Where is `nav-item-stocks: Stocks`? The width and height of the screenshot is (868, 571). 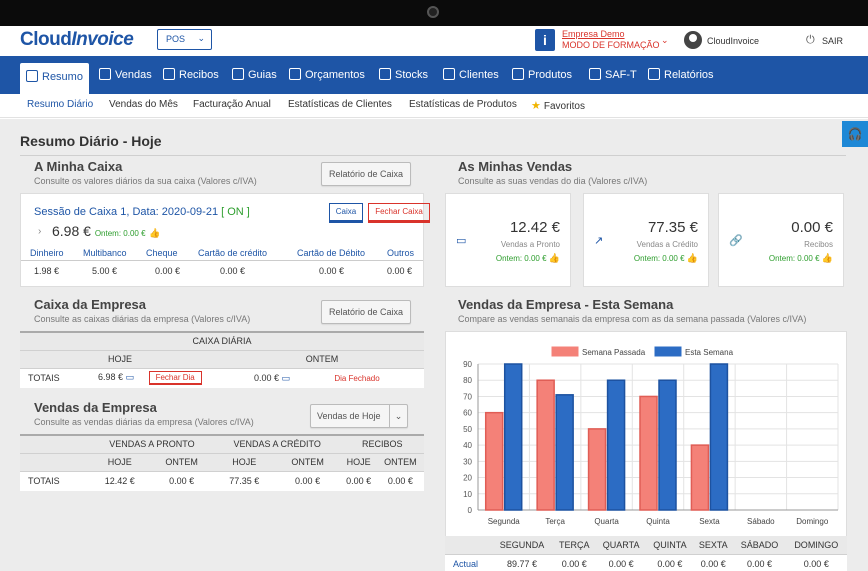 nav-item-stocks: Stocks is located at coordinates (403, 75).